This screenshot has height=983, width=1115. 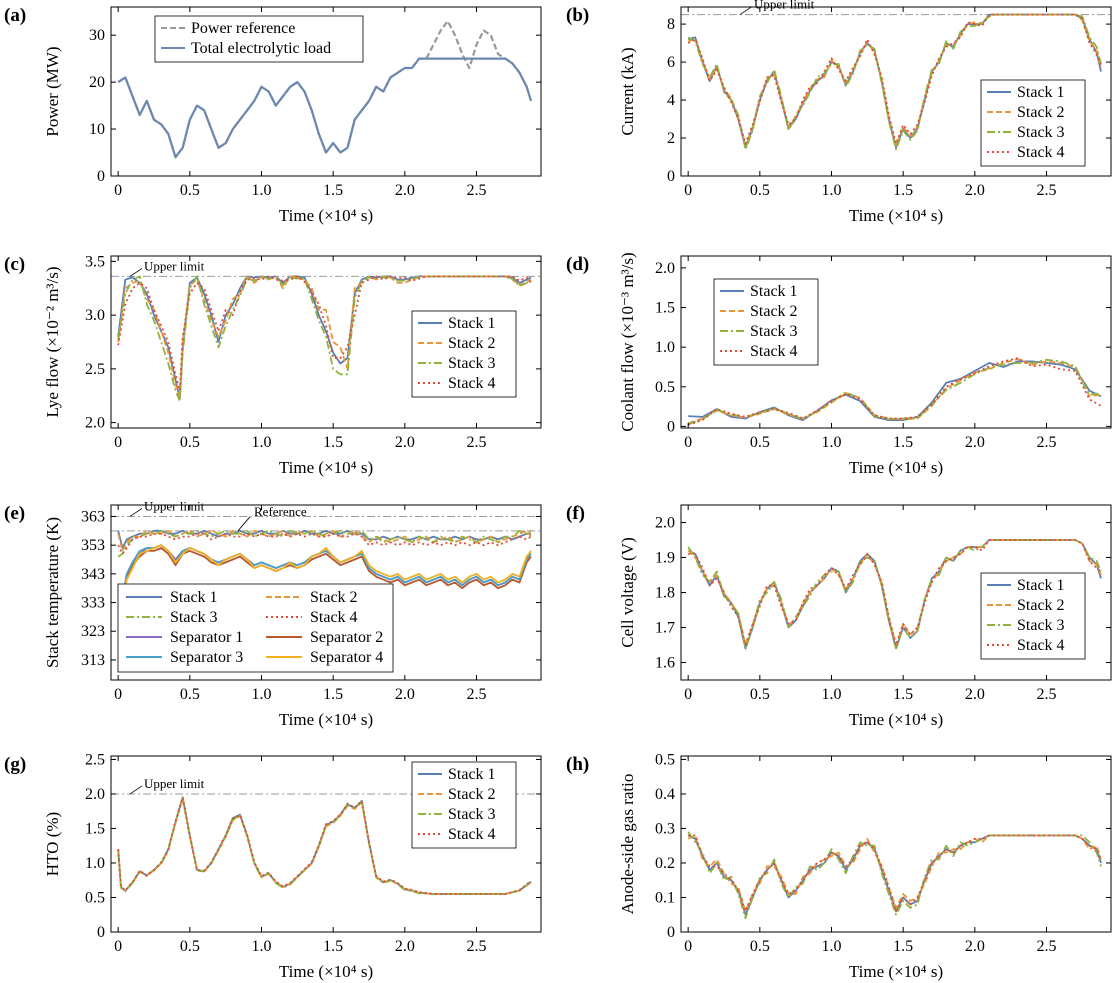 I want to click on legend-label-e: Separator 2, so click(x=346, y=637).